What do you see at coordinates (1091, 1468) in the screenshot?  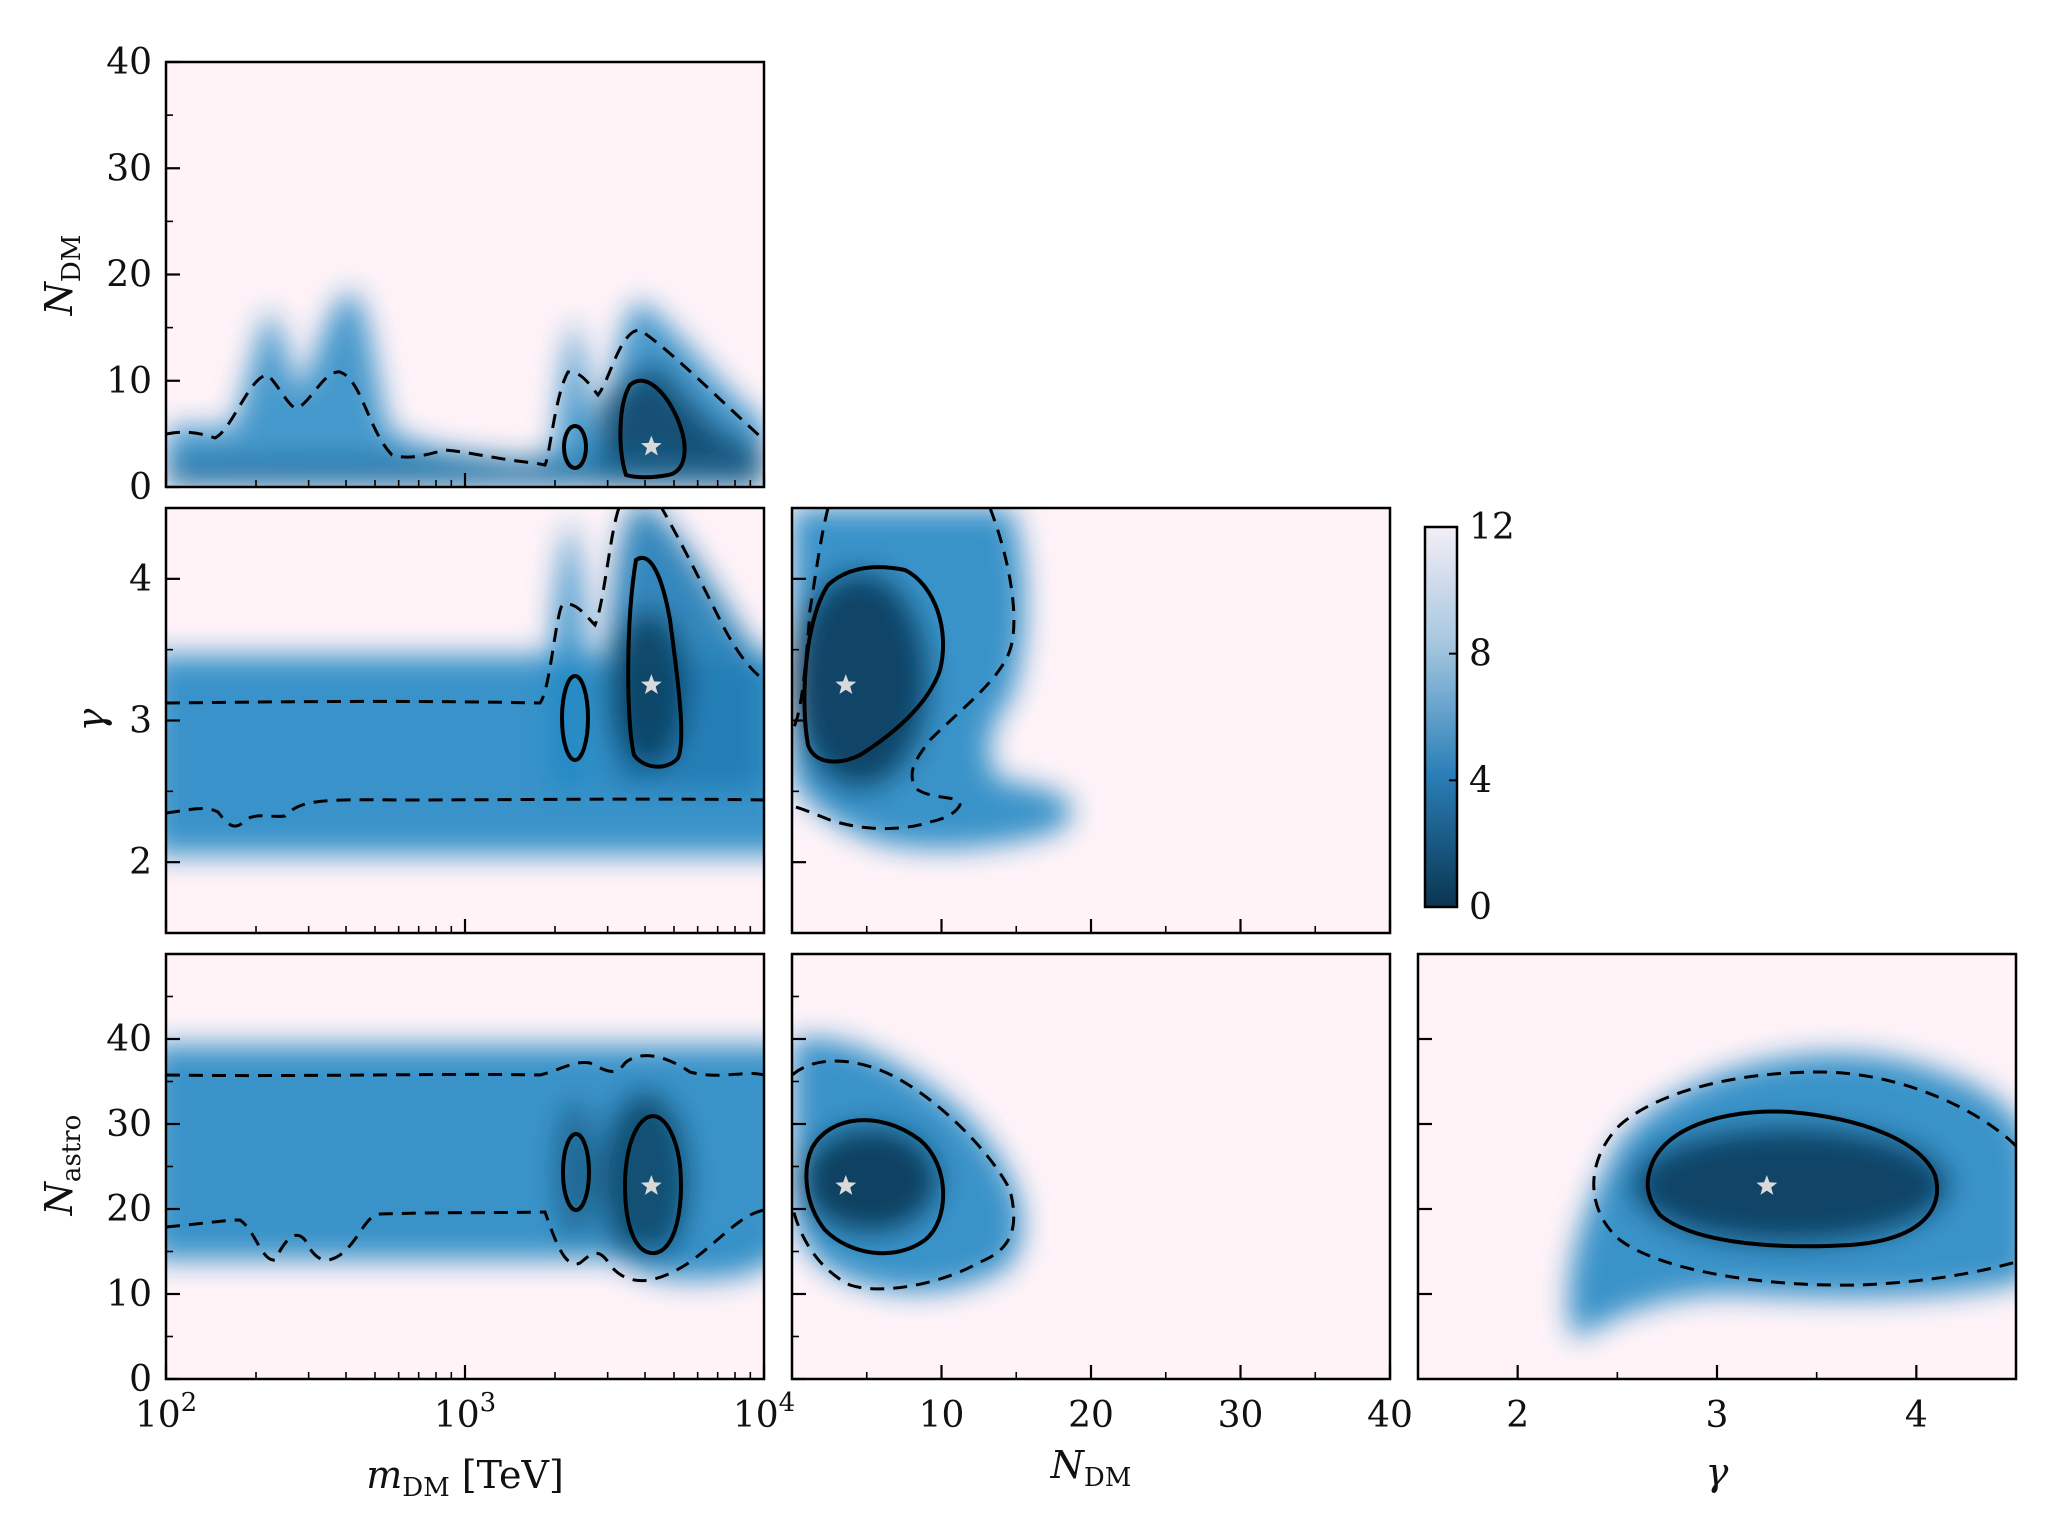 I see `xlabel-ndm: NDM` at bounding box center [1091, 1468].